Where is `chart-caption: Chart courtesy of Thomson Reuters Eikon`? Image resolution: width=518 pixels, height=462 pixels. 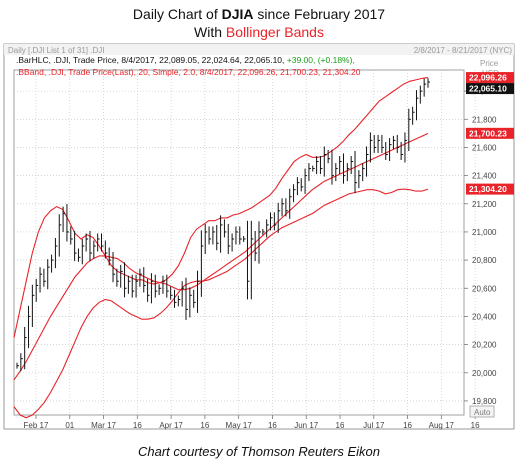 chart-caption: Chart courtesy of Thomson Reuters Eikon is located at coordinates (259, 451).